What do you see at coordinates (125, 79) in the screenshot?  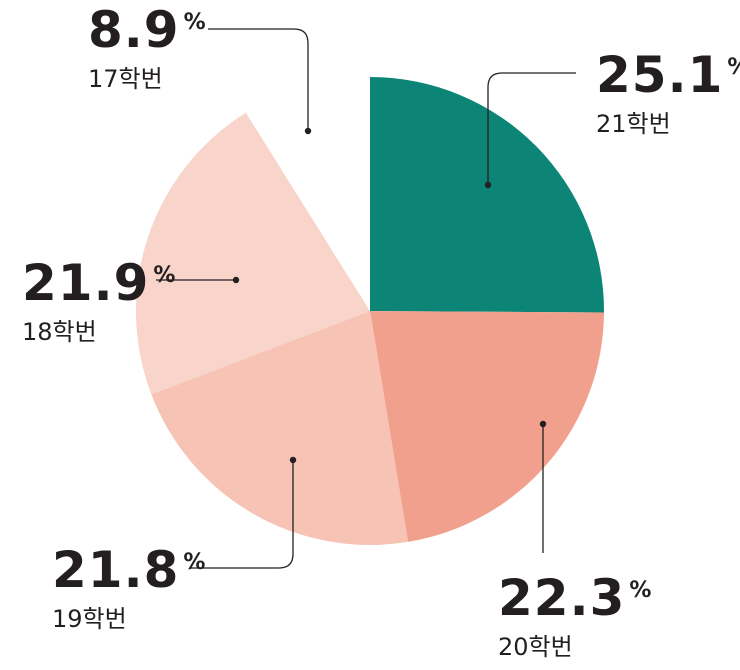 I see `slice-label-17: 17학번` at bounding box center [125, 79].